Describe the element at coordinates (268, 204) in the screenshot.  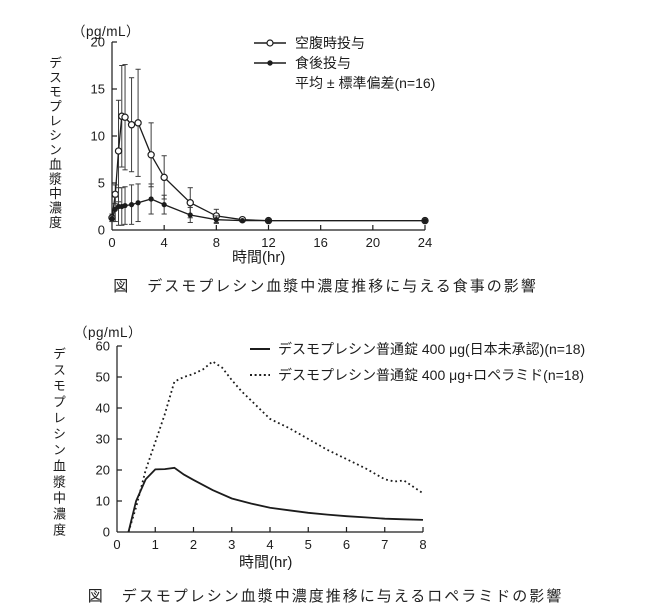
I see `series-fed` at that location.